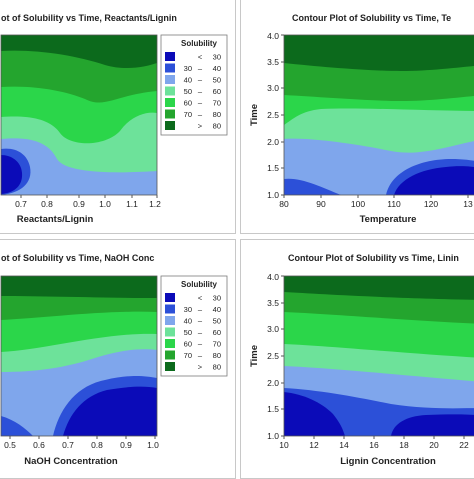 This screenshot has height=479, width=474. What do you see at coordinates (358, 204) in the screenshot?
I see `x-tick-label: 100` at bounding box center [358, 204].